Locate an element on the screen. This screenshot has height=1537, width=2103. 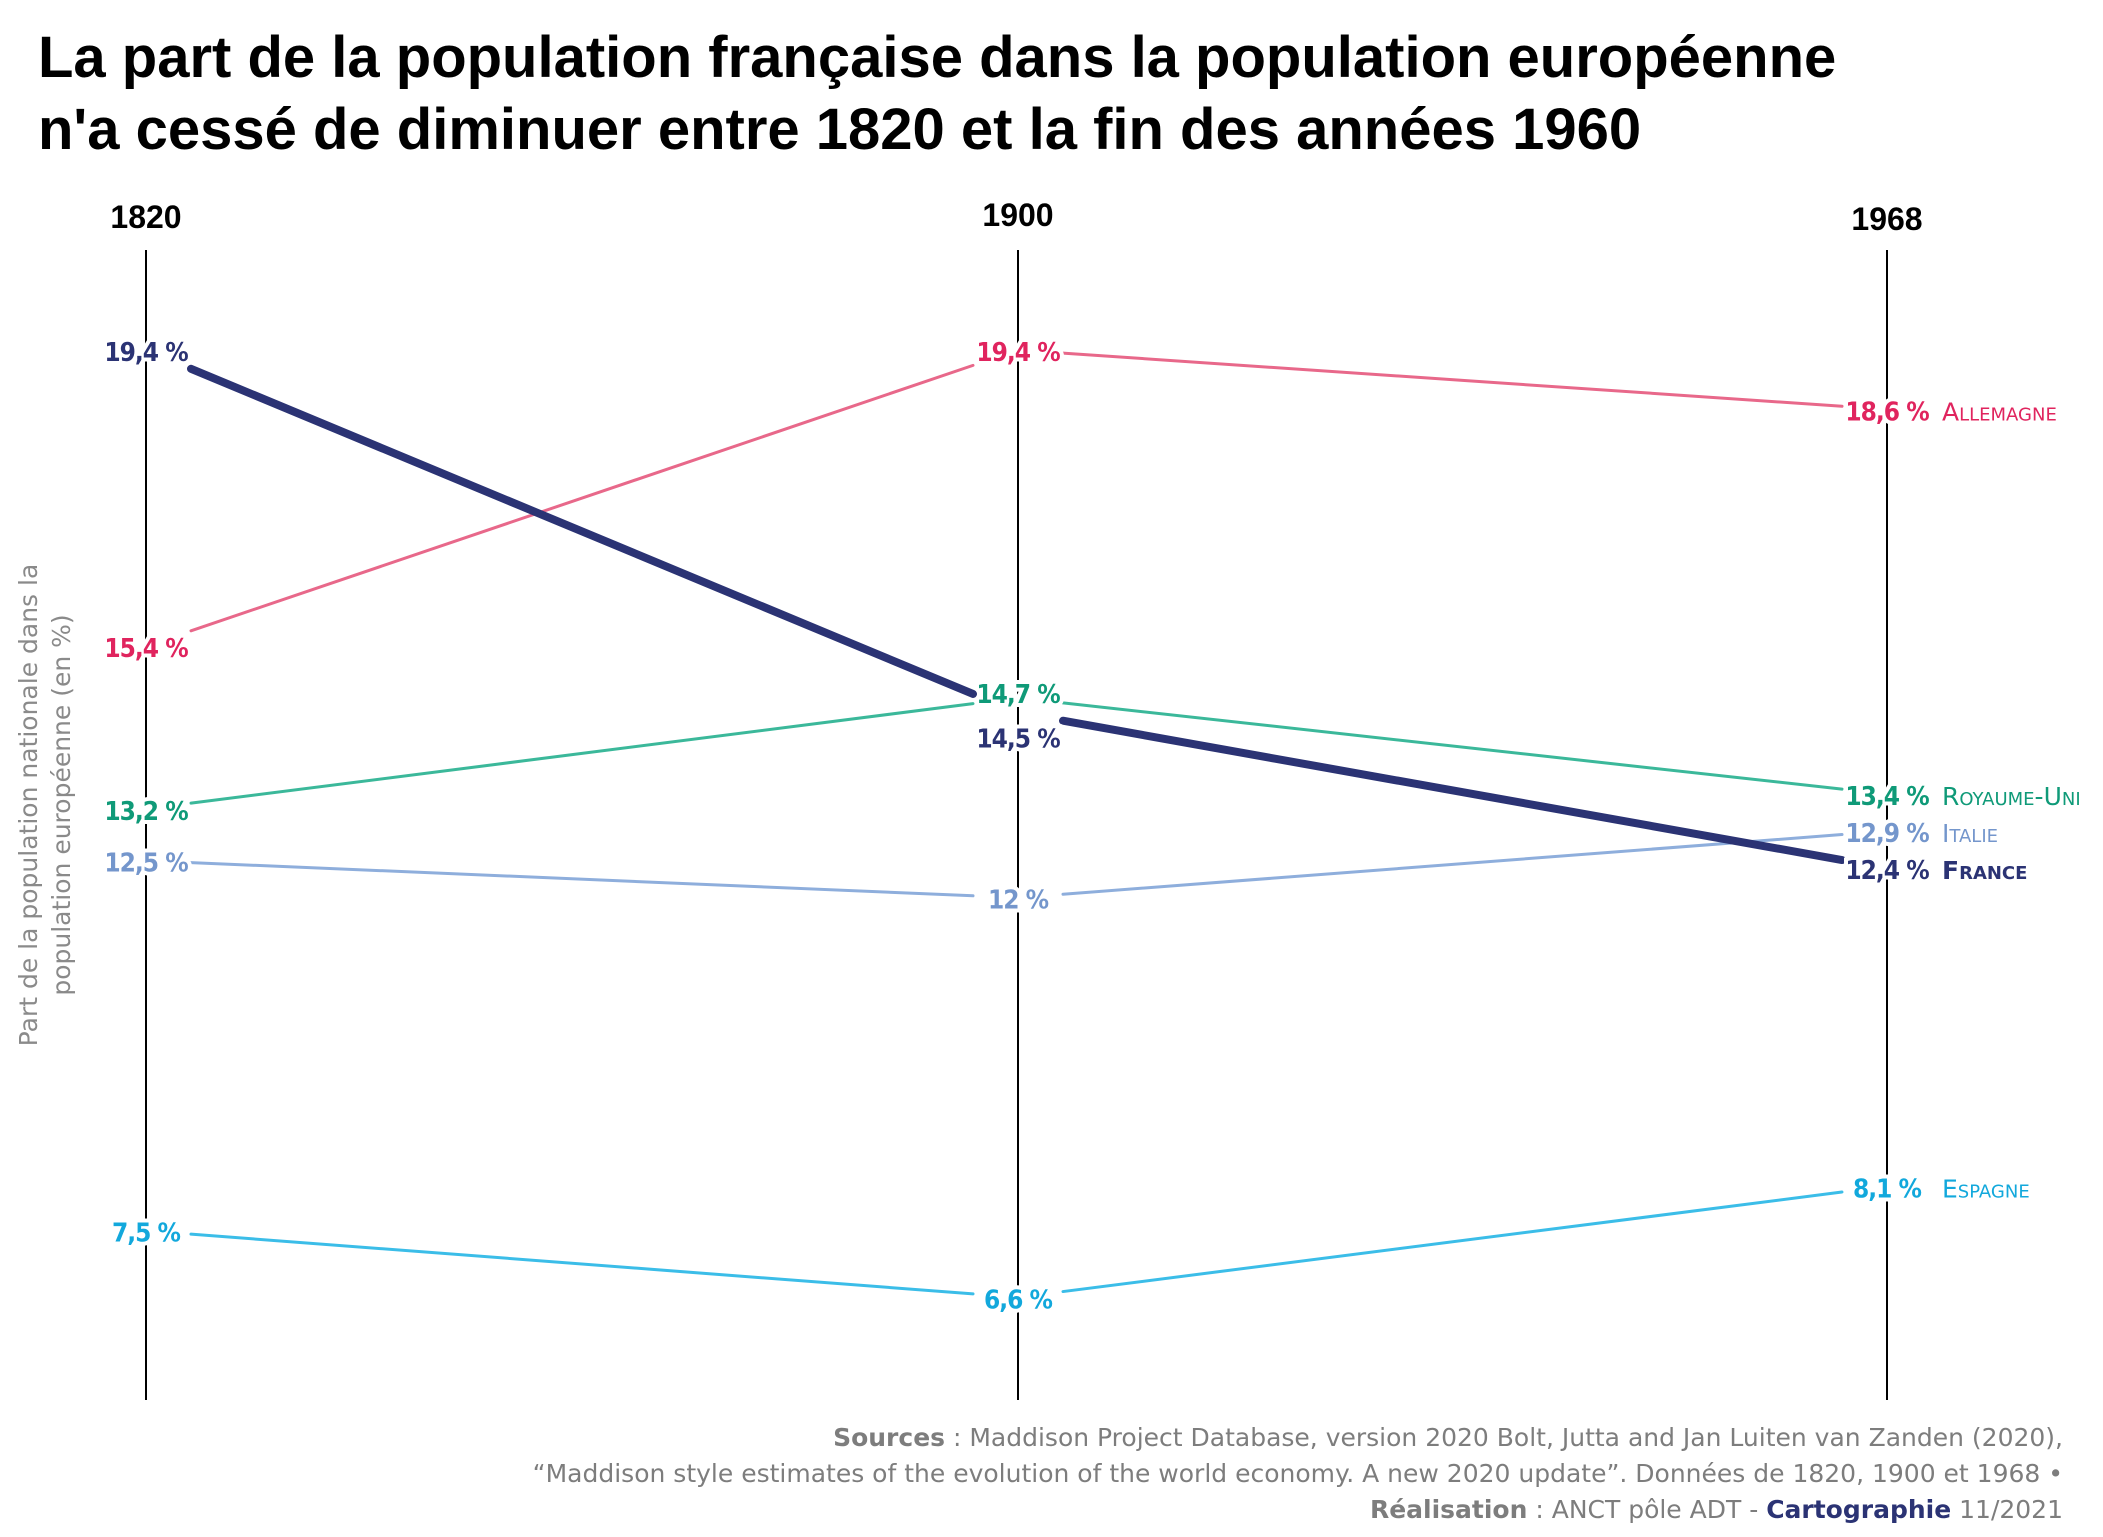
value-label-italie-1968: 12,9 % is located at coordinates (1887, 834).